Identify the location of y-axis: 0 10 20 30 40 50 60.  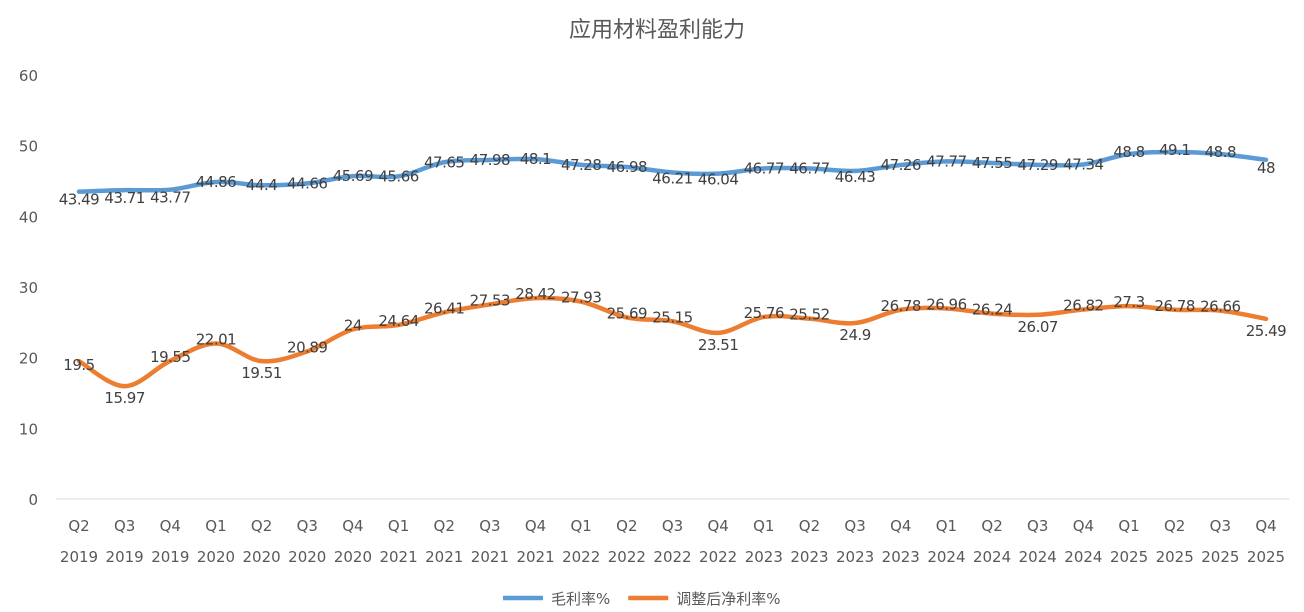
(28, 288).